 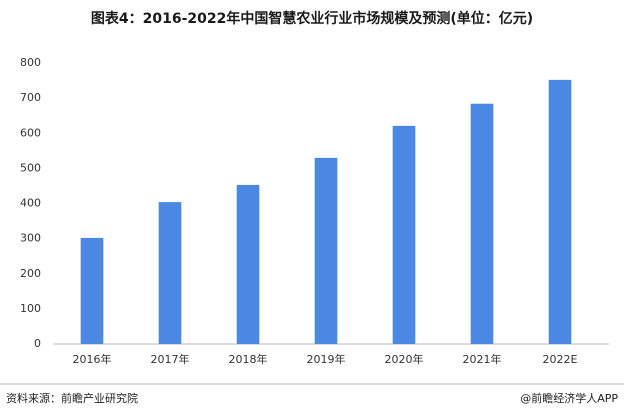 What do you see at coordinates (37, 343) in the screenshot?
I see `y-tick-label: 0` at bounding box center [37, 343].